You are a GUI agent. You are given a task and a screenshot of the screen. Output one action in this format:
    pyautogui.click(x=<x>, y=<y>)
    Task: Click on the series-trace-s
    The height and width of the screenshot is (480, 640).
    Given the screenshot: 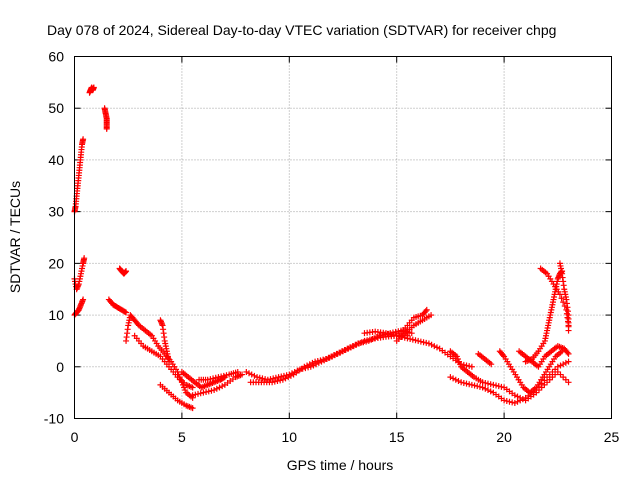 What is the action you would take?
    pyautogui.click(x=411, y=322)
    